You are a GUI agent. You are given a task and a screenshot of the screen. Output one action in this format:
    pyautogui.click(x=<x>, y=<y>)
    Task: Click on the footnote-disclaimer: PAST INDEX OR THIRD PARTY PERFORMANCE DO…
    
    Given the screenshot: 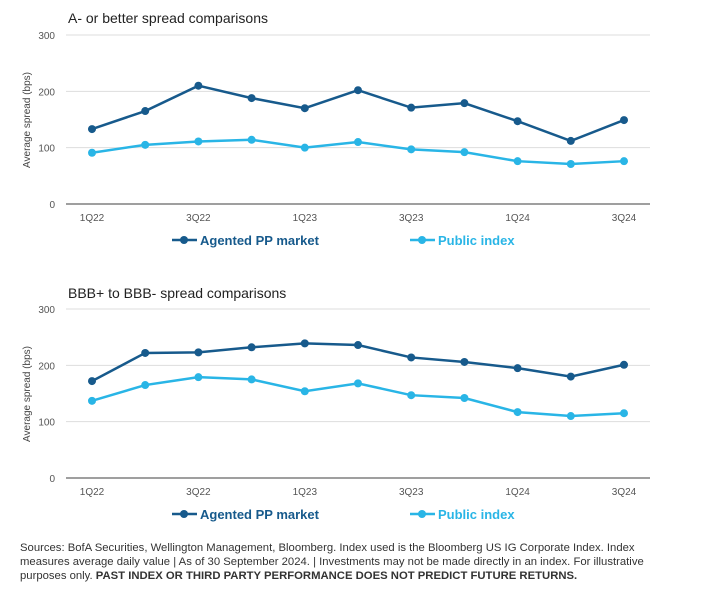 What is the action you would take?
    pyautogui.click(x=336, y=576)
    